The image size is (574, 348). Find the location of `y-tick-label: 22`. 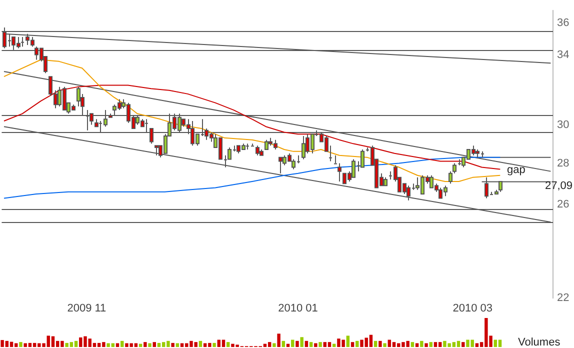

y-tick-label: 22 is located at coordinates (563, 298).